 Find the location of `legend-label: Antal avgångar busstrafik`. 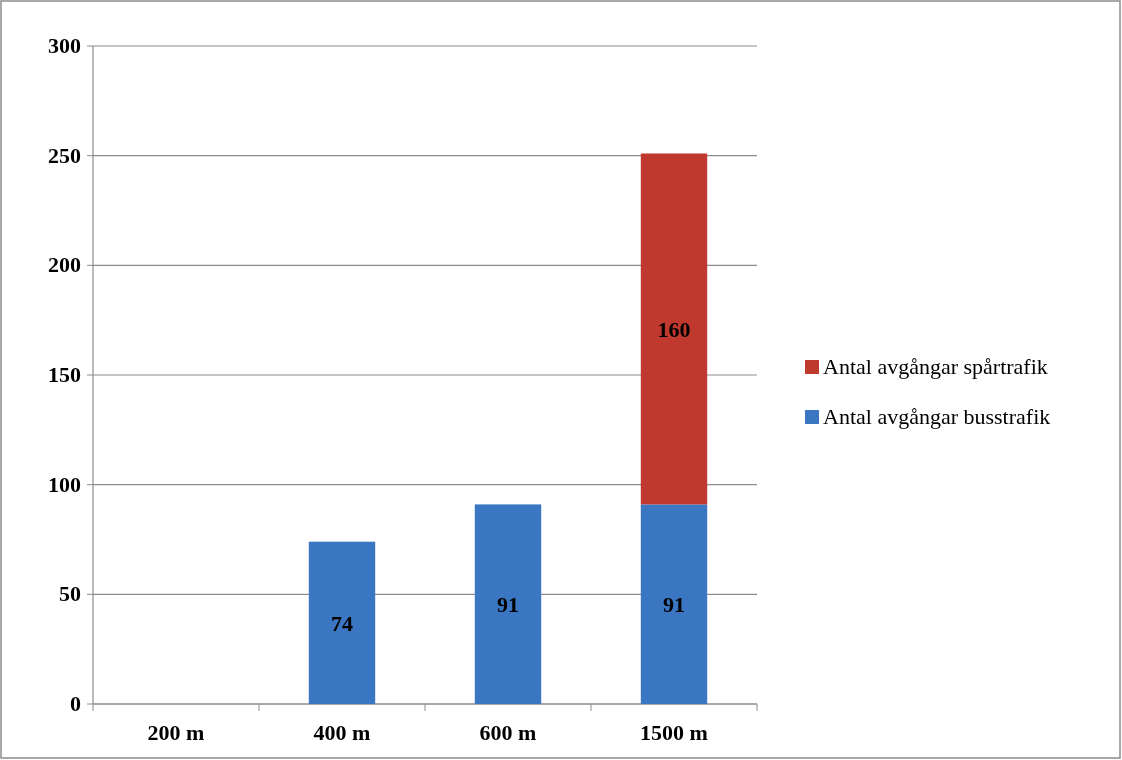

legend-label: Antal avgångar busstrafik is located at coordinates (937, 416).